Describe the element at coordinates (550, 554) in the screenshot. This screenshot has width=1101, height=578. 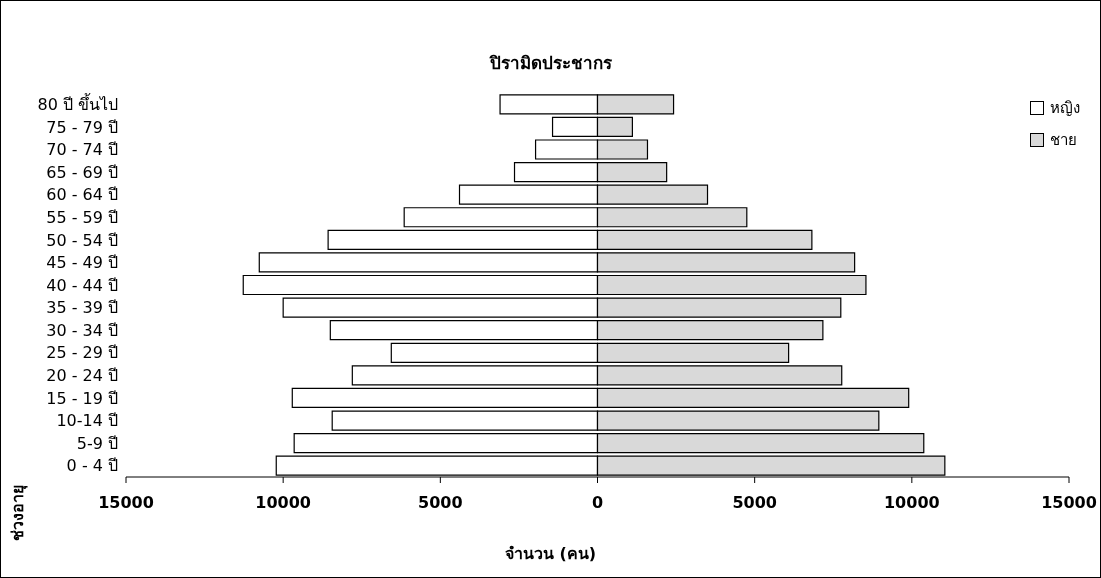
I see `x-axis-title: จำนวน (คน)` at that location.